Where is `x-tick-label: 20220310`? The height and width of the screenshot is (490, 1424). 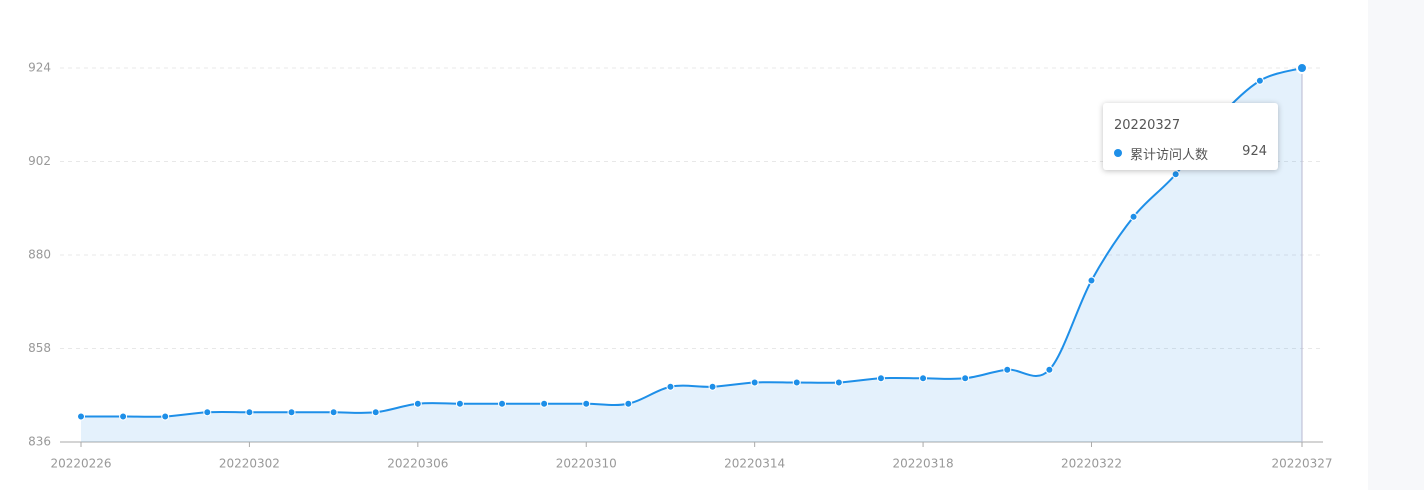
x-tick-label: 20220310 is located at coordinates (586, 464).